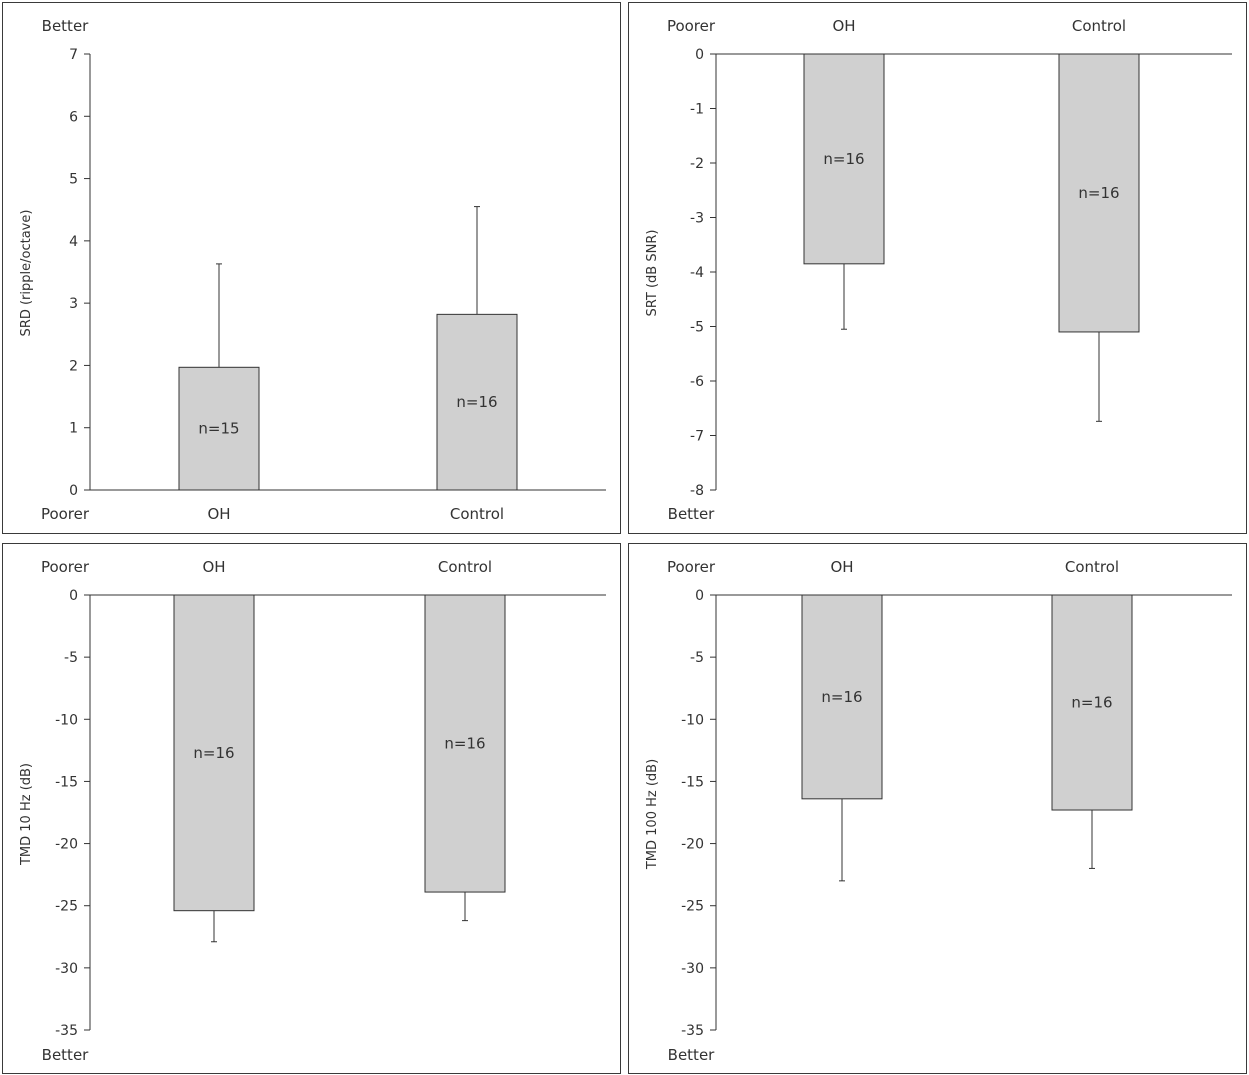 This screenshot has height=1075, width=1249. What do you see at coordinates (26, 273) in the screenshot?
I see `y-axis-title: SRD (ripple/octave)` at bounding box center [26, 273].